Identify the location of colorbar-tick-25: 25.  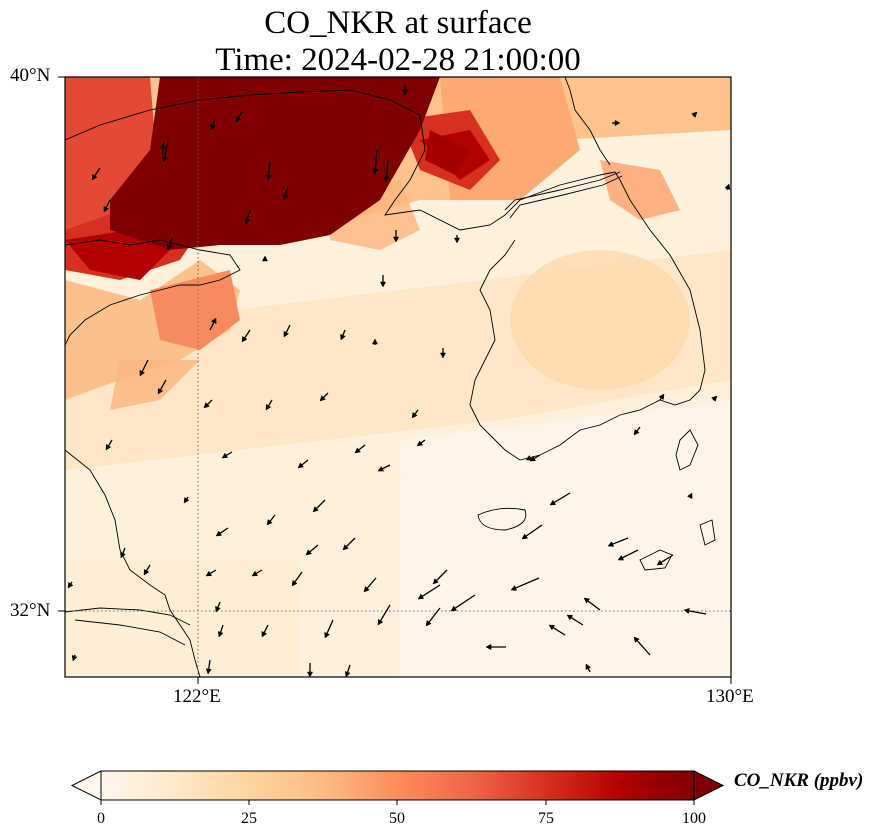
(249, 818).